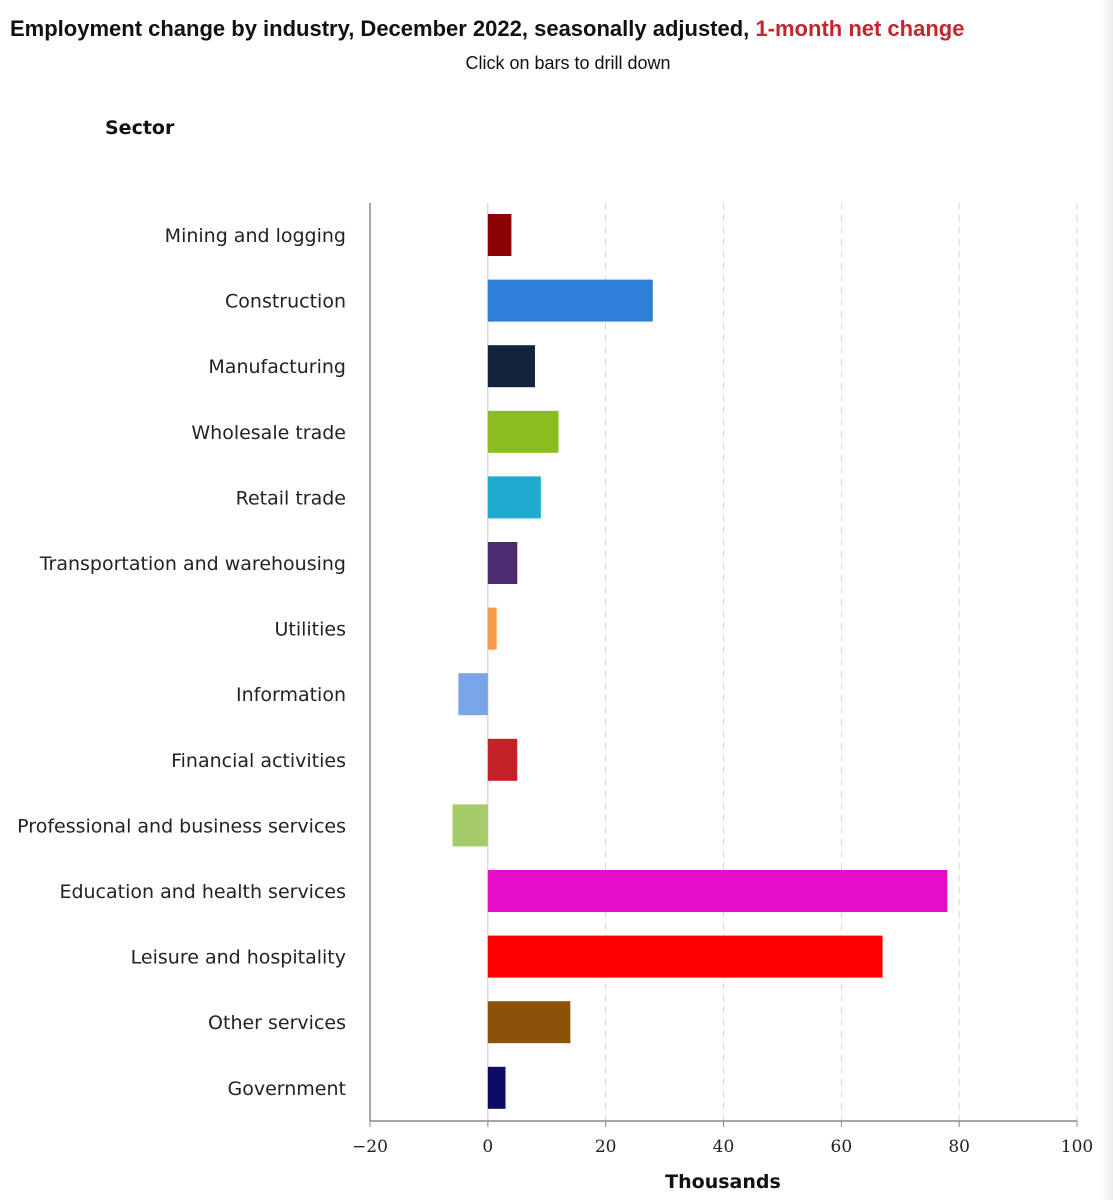 This screenshot has height=1200, width=1113. I want to click on x-tick-label: −20, so click(370, 1147).